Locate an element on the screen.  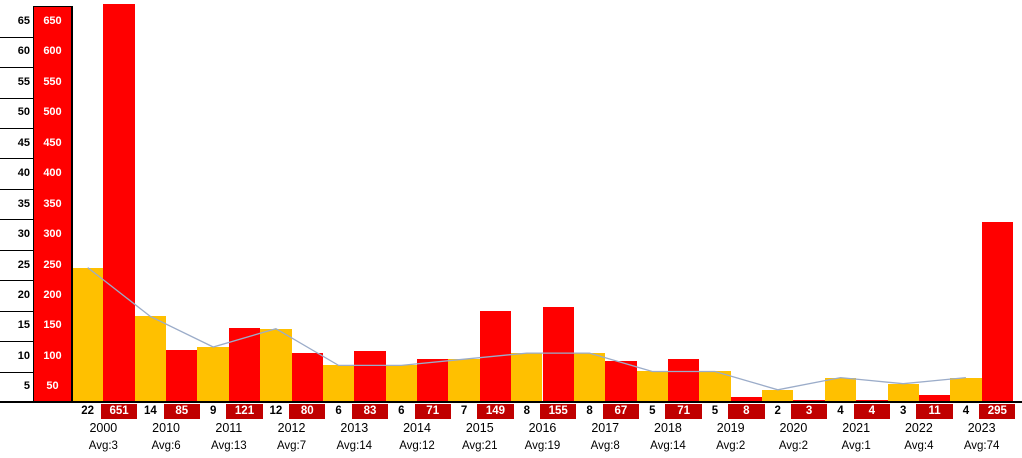
x-axis-line is located at coordinates (511, 401).